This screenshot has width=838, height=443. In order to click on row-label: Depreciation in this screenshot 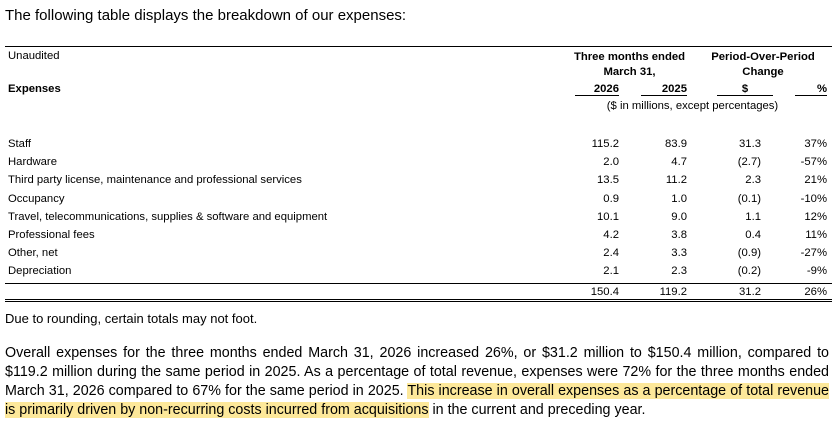, I will do `click(40, 271)`.